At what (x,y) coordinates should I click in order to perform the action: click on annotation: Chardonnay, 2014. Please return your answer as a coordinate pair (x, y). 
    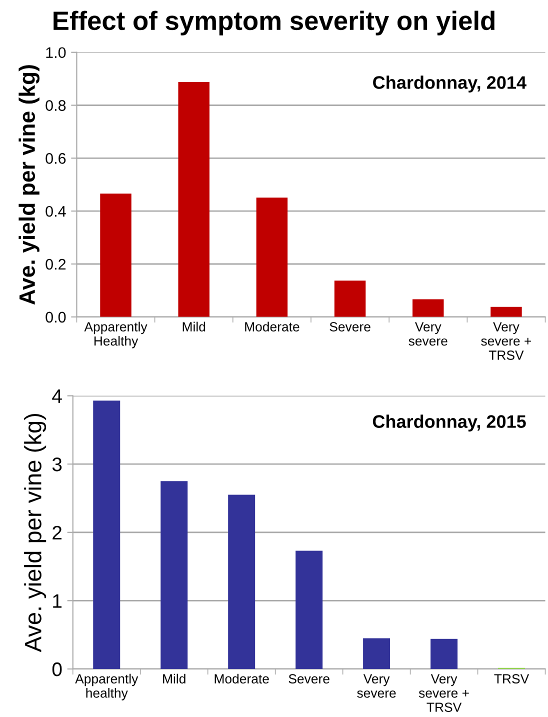
    Looking at the image, I should click on (449, 84).